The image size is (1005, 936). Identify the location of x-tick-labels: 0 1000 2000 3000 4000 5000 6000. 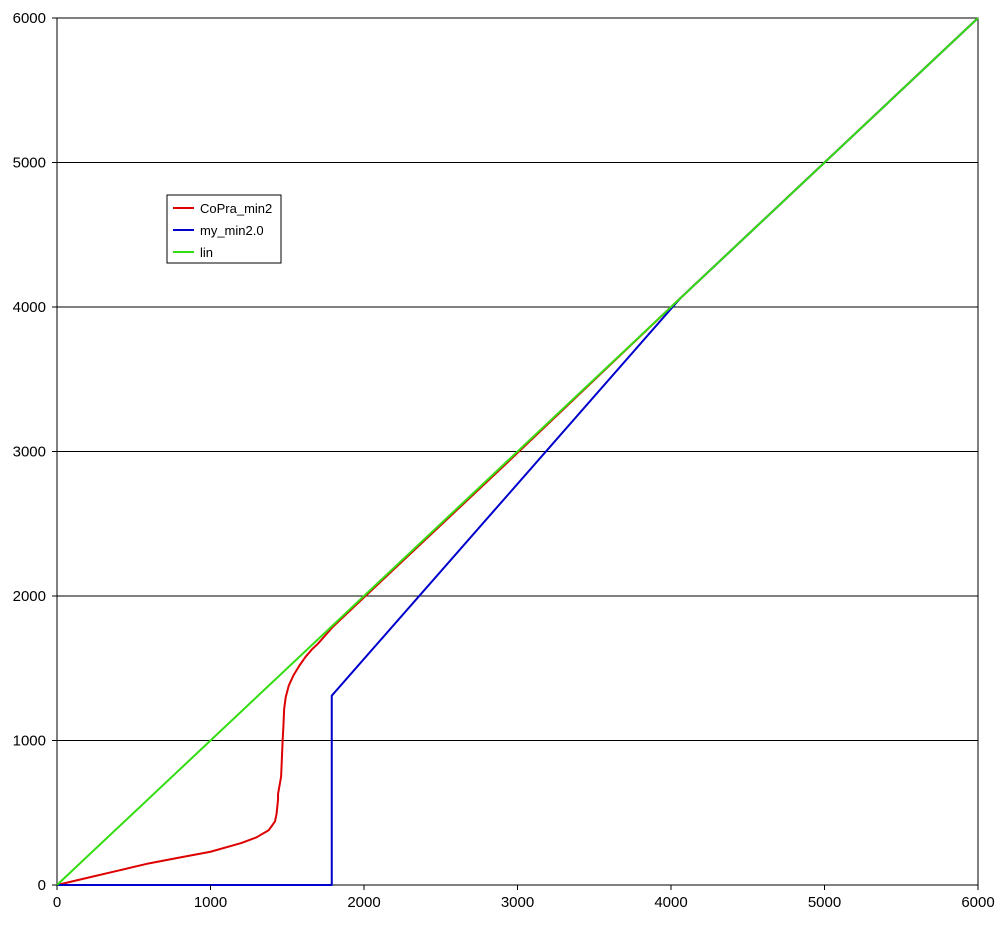
(524, 902).